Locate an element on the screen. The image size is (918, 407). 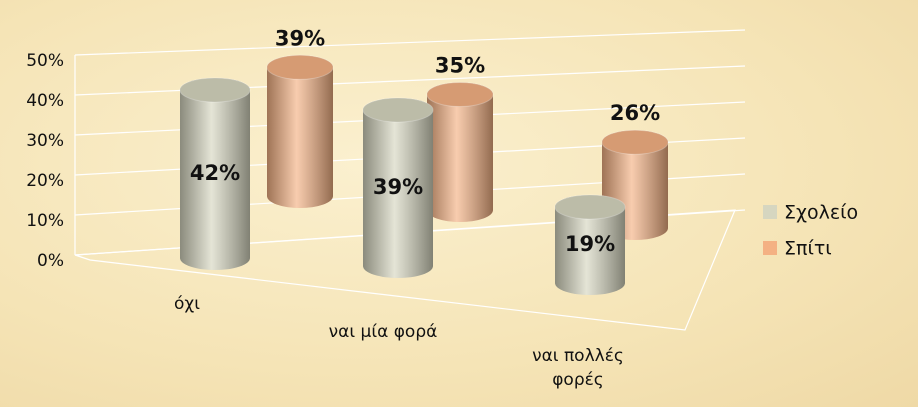
data-label: 19% is located at coordinates (590, 244).